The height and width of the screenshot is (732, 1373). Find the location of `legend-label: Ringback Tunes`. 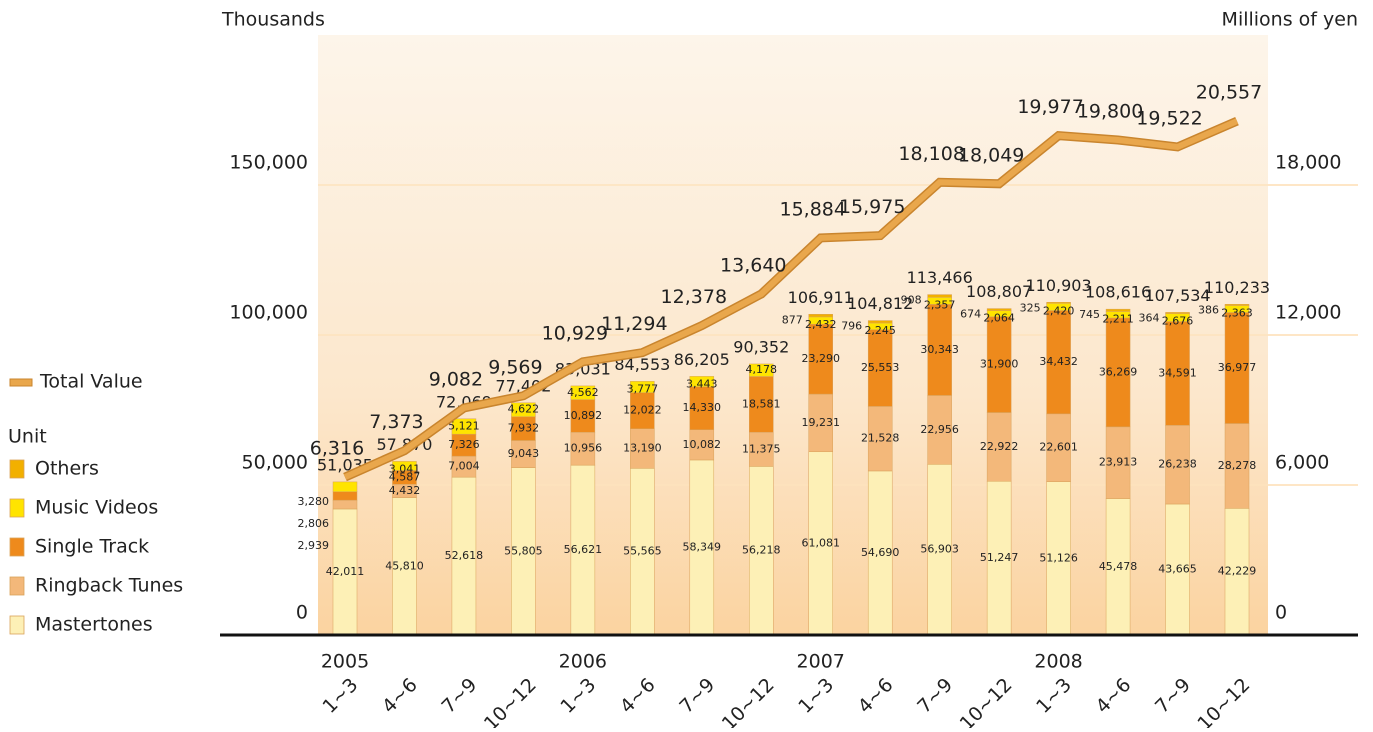

legend-label: Ringback Tunes is located at coordinates (109, 586).